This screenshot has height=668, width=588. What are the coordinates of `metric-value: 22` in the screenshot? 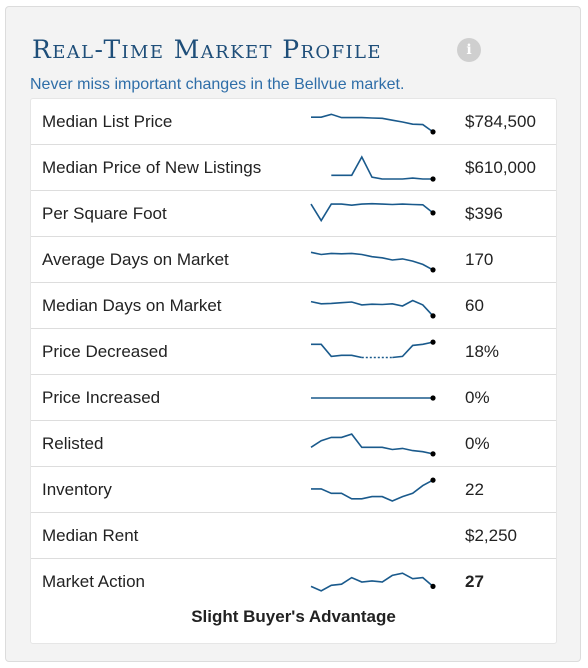 It's located at (474, 489).